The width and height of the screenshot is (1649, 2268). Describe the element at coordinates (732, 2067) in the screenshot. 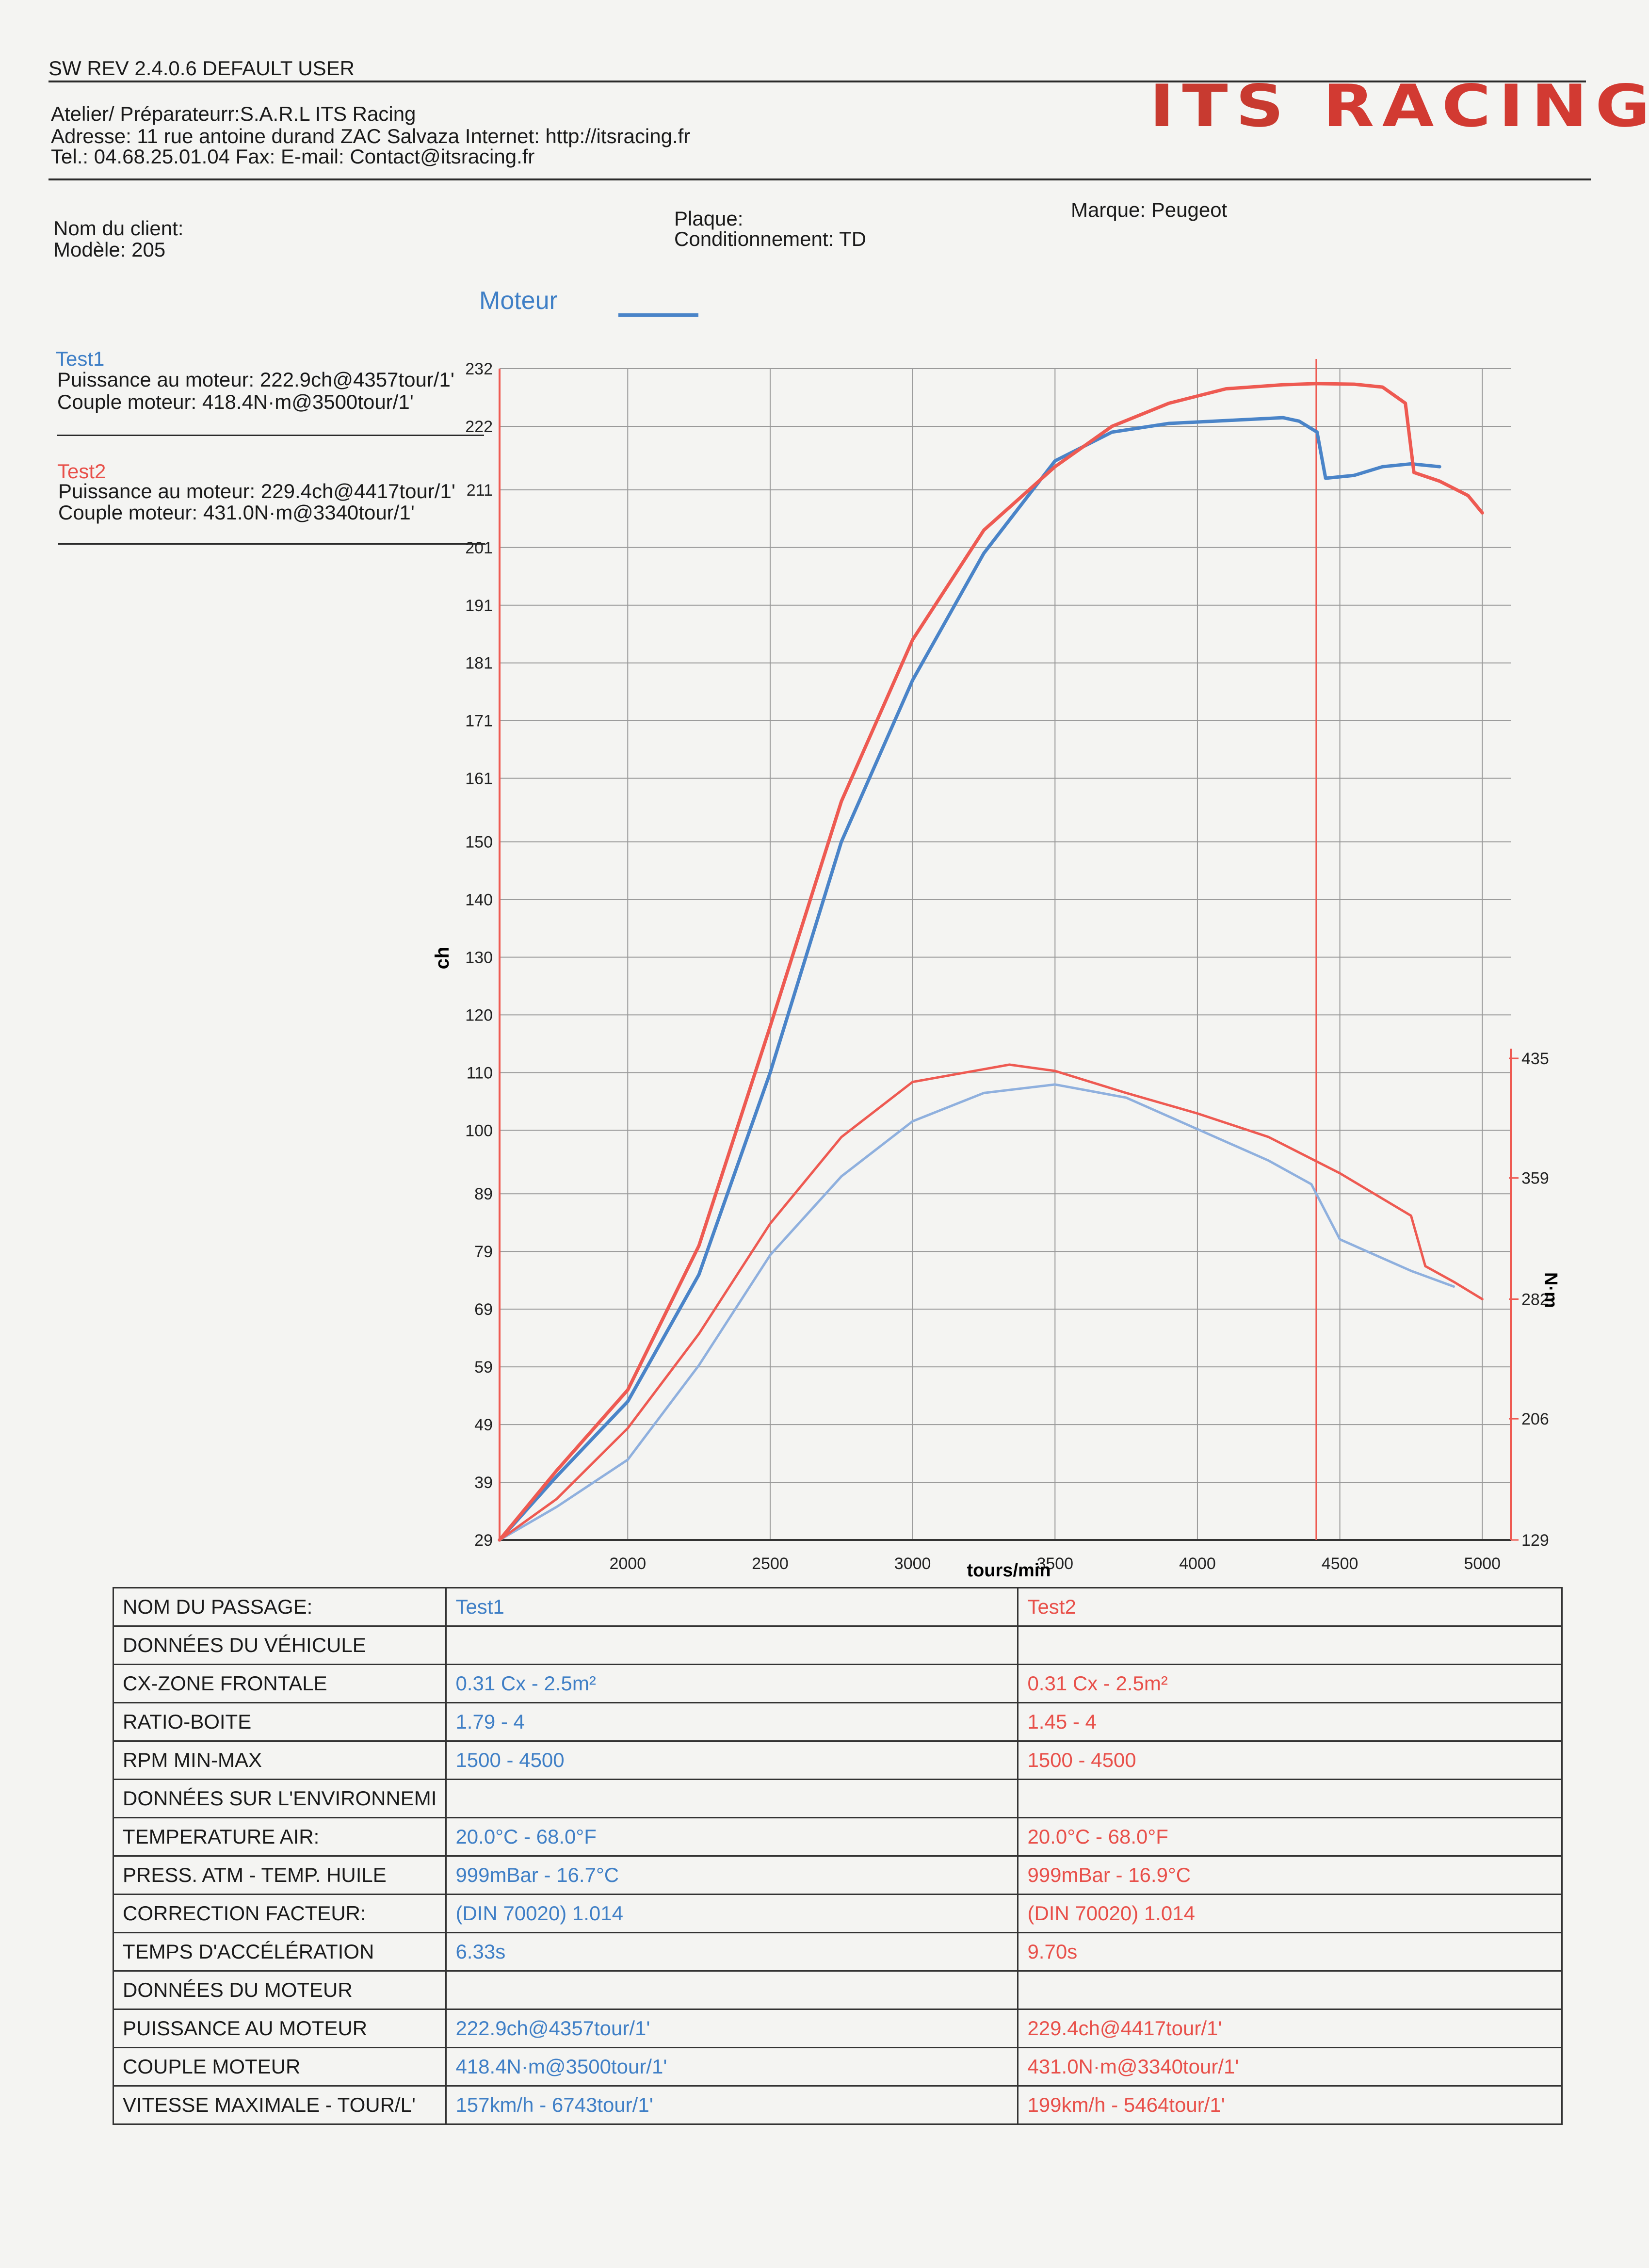

I see `test1-value: 418.4N·m@3500tour/1'` at that location.